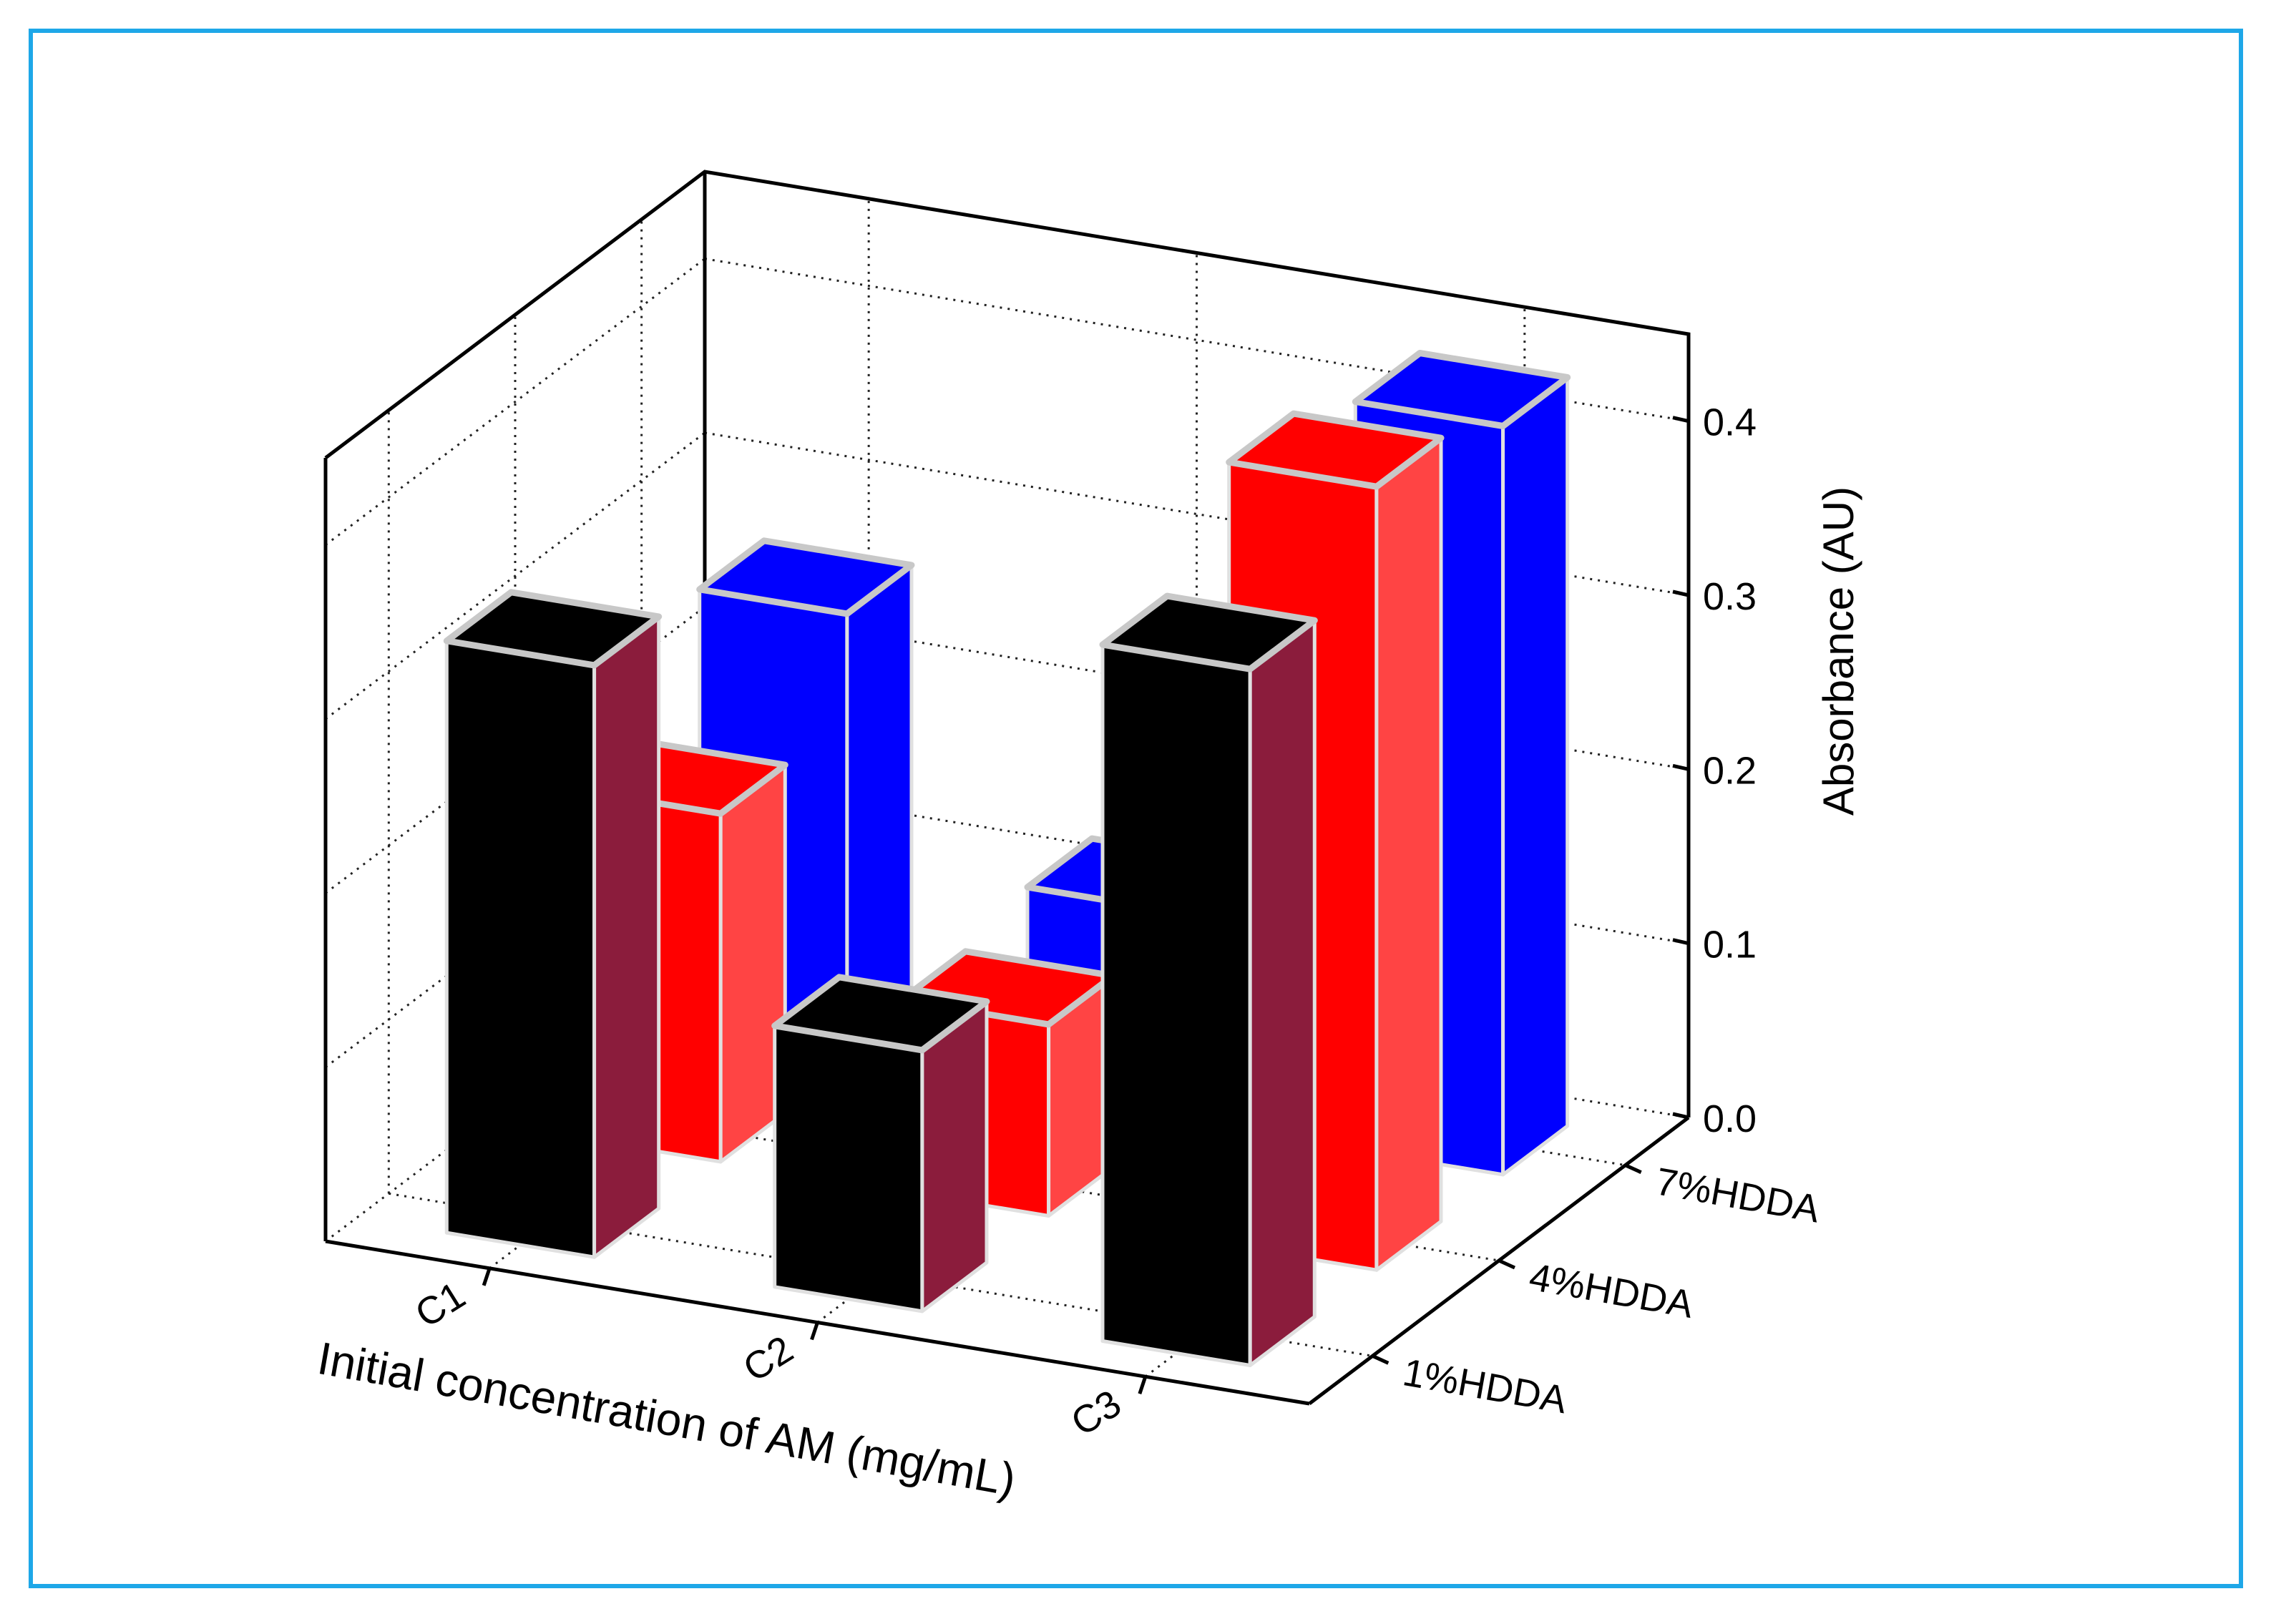  What do you see at coordinates (1730, 770) in the screenshot?
I see `y-tick-label: 0.2` at bounding box center [1730, 770].